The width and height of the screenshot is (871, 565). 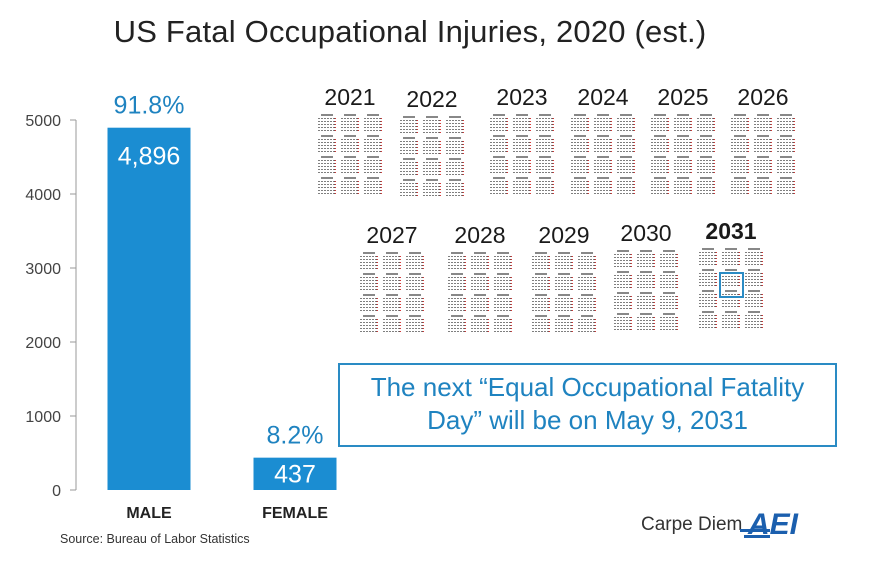 What do you see at coordinates (731, 231) in the screenshot?
I see `calendar-year-label: 2031` at bounding box center [731, 231].